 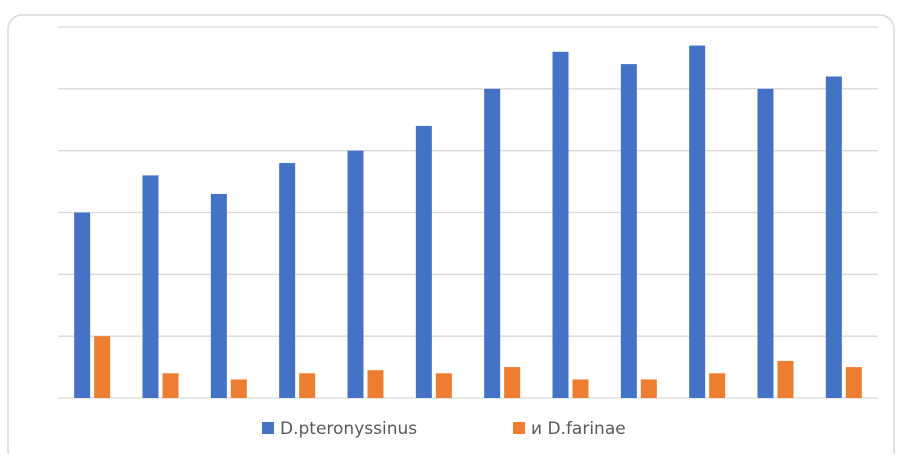 I want to click on legend-label: D.pteronyssinus, so click(x=348, y=429).